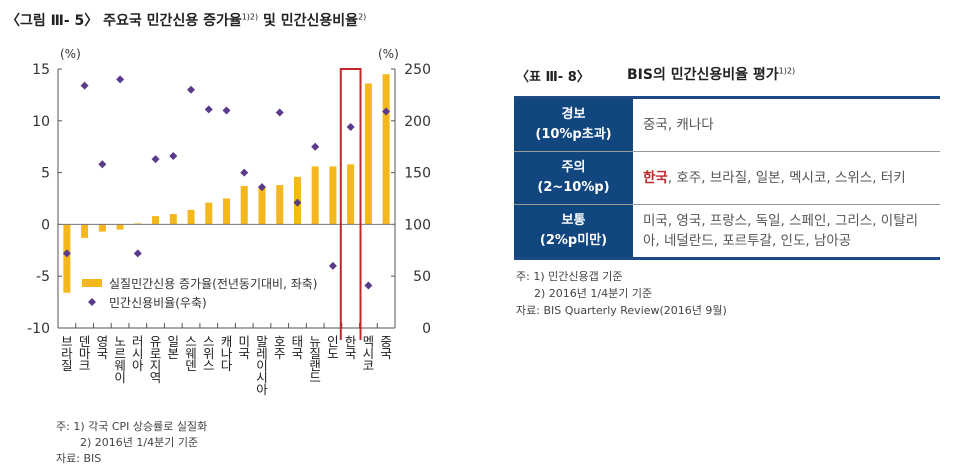 This screenshot has height=468, width=954. Describe the element at coordinates (102, 347) in the screenshot. I see `x-label: 영국` at that location.